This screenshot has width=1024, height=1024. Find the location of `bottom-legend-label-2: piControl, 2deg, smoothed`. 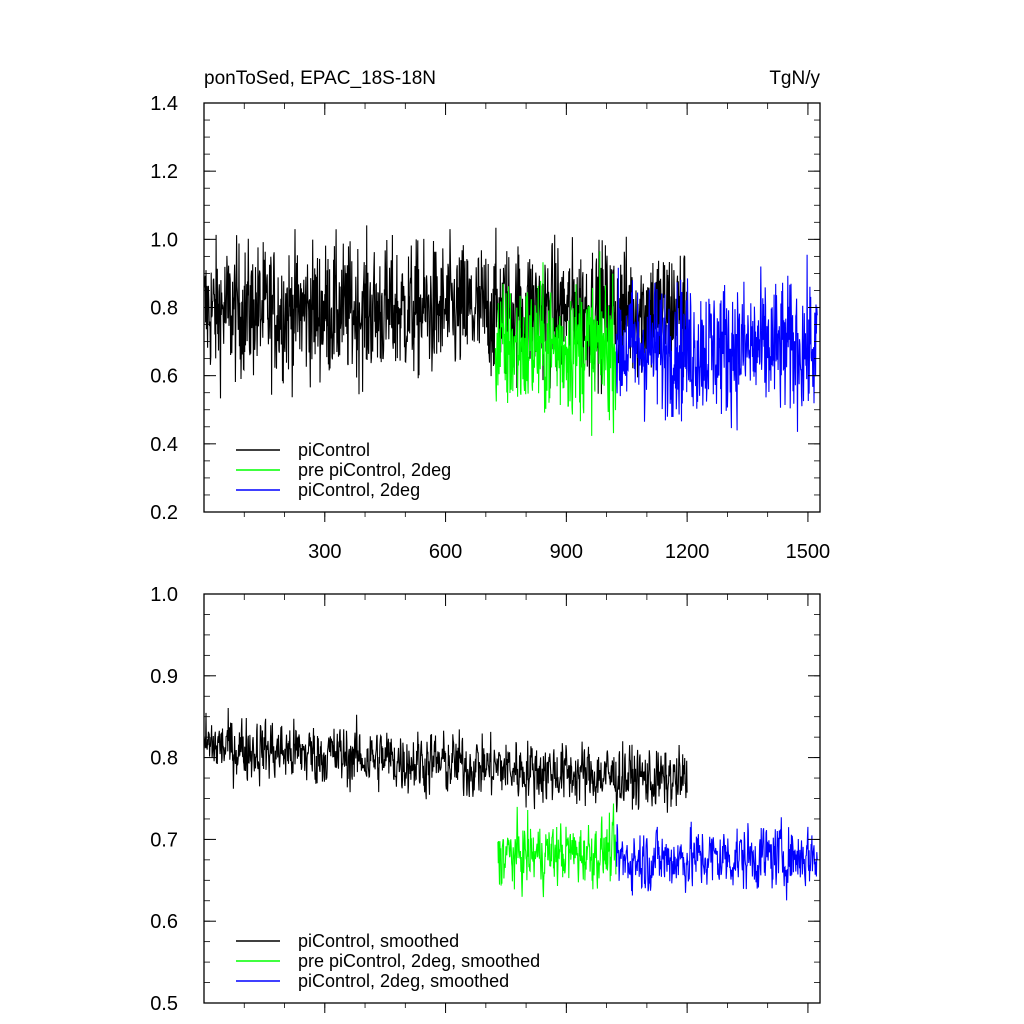

bottom-legend-label-2: piControl, 2deg, smoothed is located at coordinates (403, 981).